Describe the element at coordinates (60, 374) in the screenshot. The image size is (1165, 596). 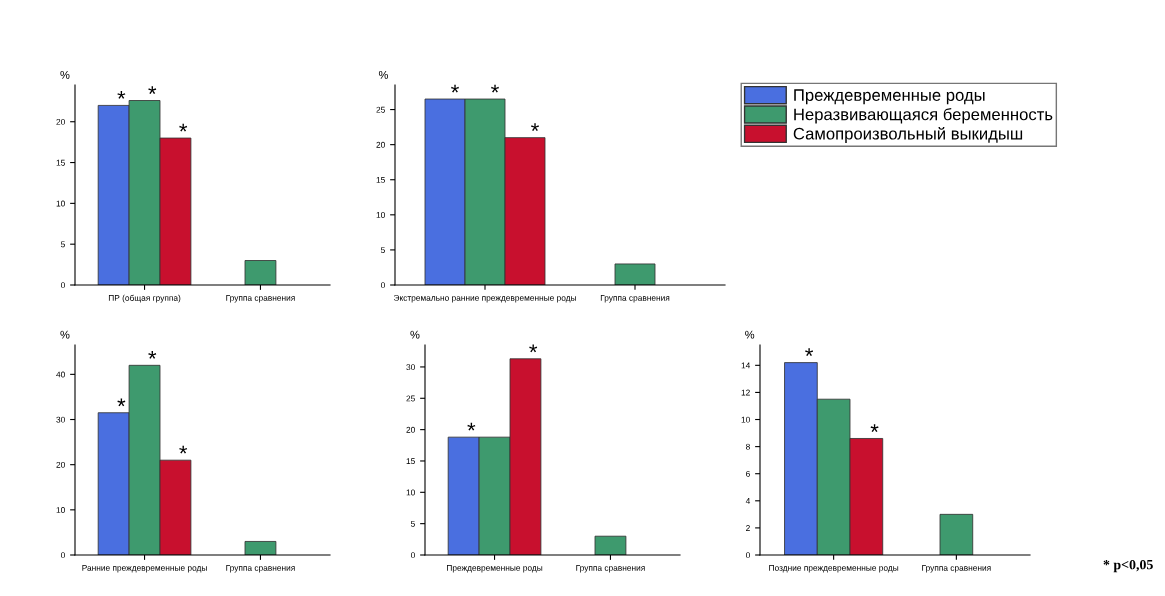
I see `y-tick-label: 40` at that location.